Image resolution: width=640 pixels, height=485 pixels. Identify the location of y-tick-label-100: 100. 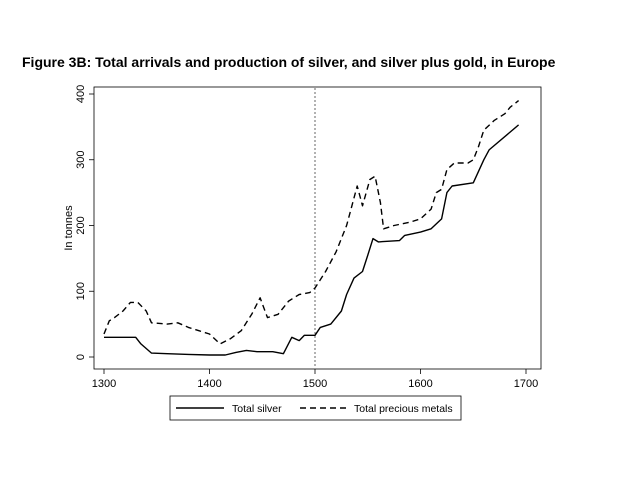
(81, 291).